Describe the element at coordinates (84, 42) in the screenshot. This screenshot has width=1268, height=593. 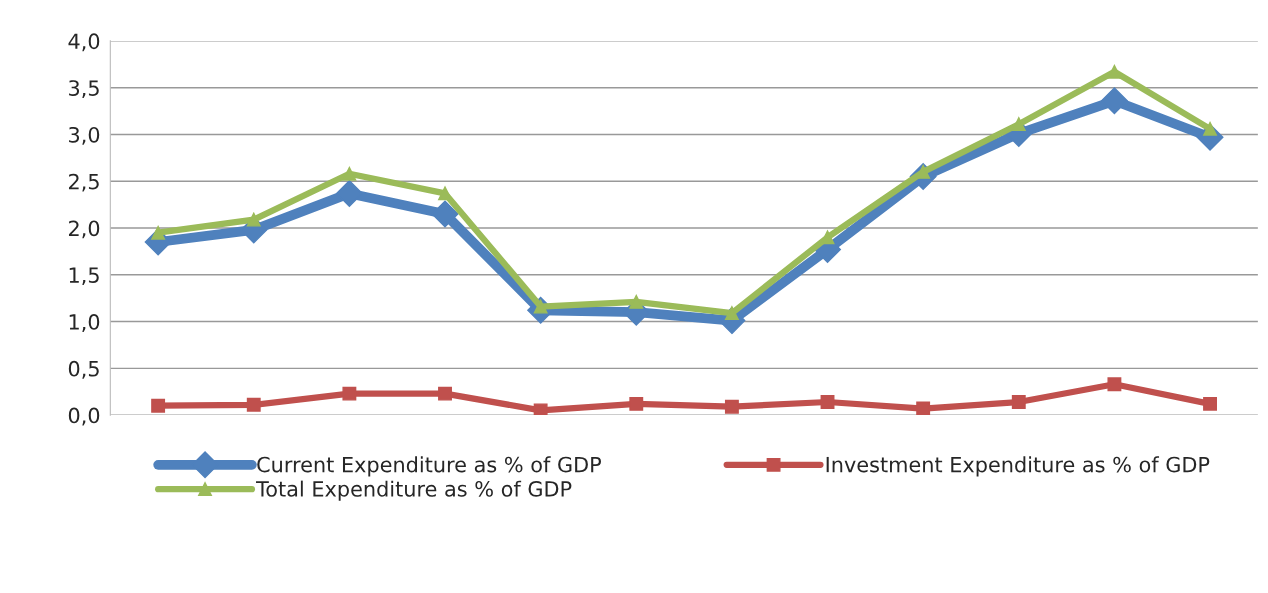
I see `y-tick-label: 4,0` at that location.